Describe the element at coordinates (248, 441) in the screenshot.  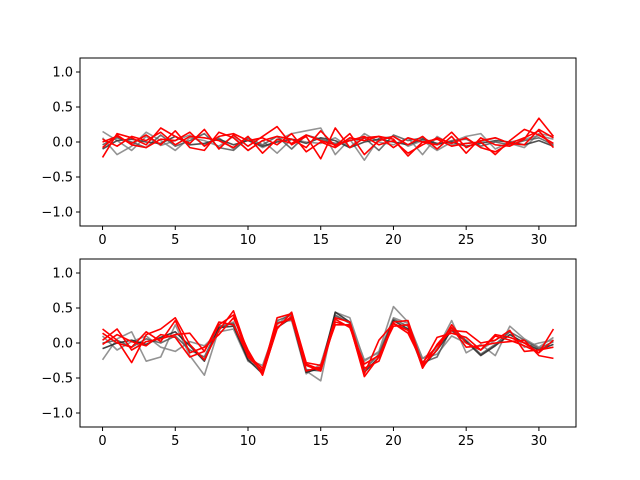
I see `bottom-panel-x-tick-label: 10` at that location.